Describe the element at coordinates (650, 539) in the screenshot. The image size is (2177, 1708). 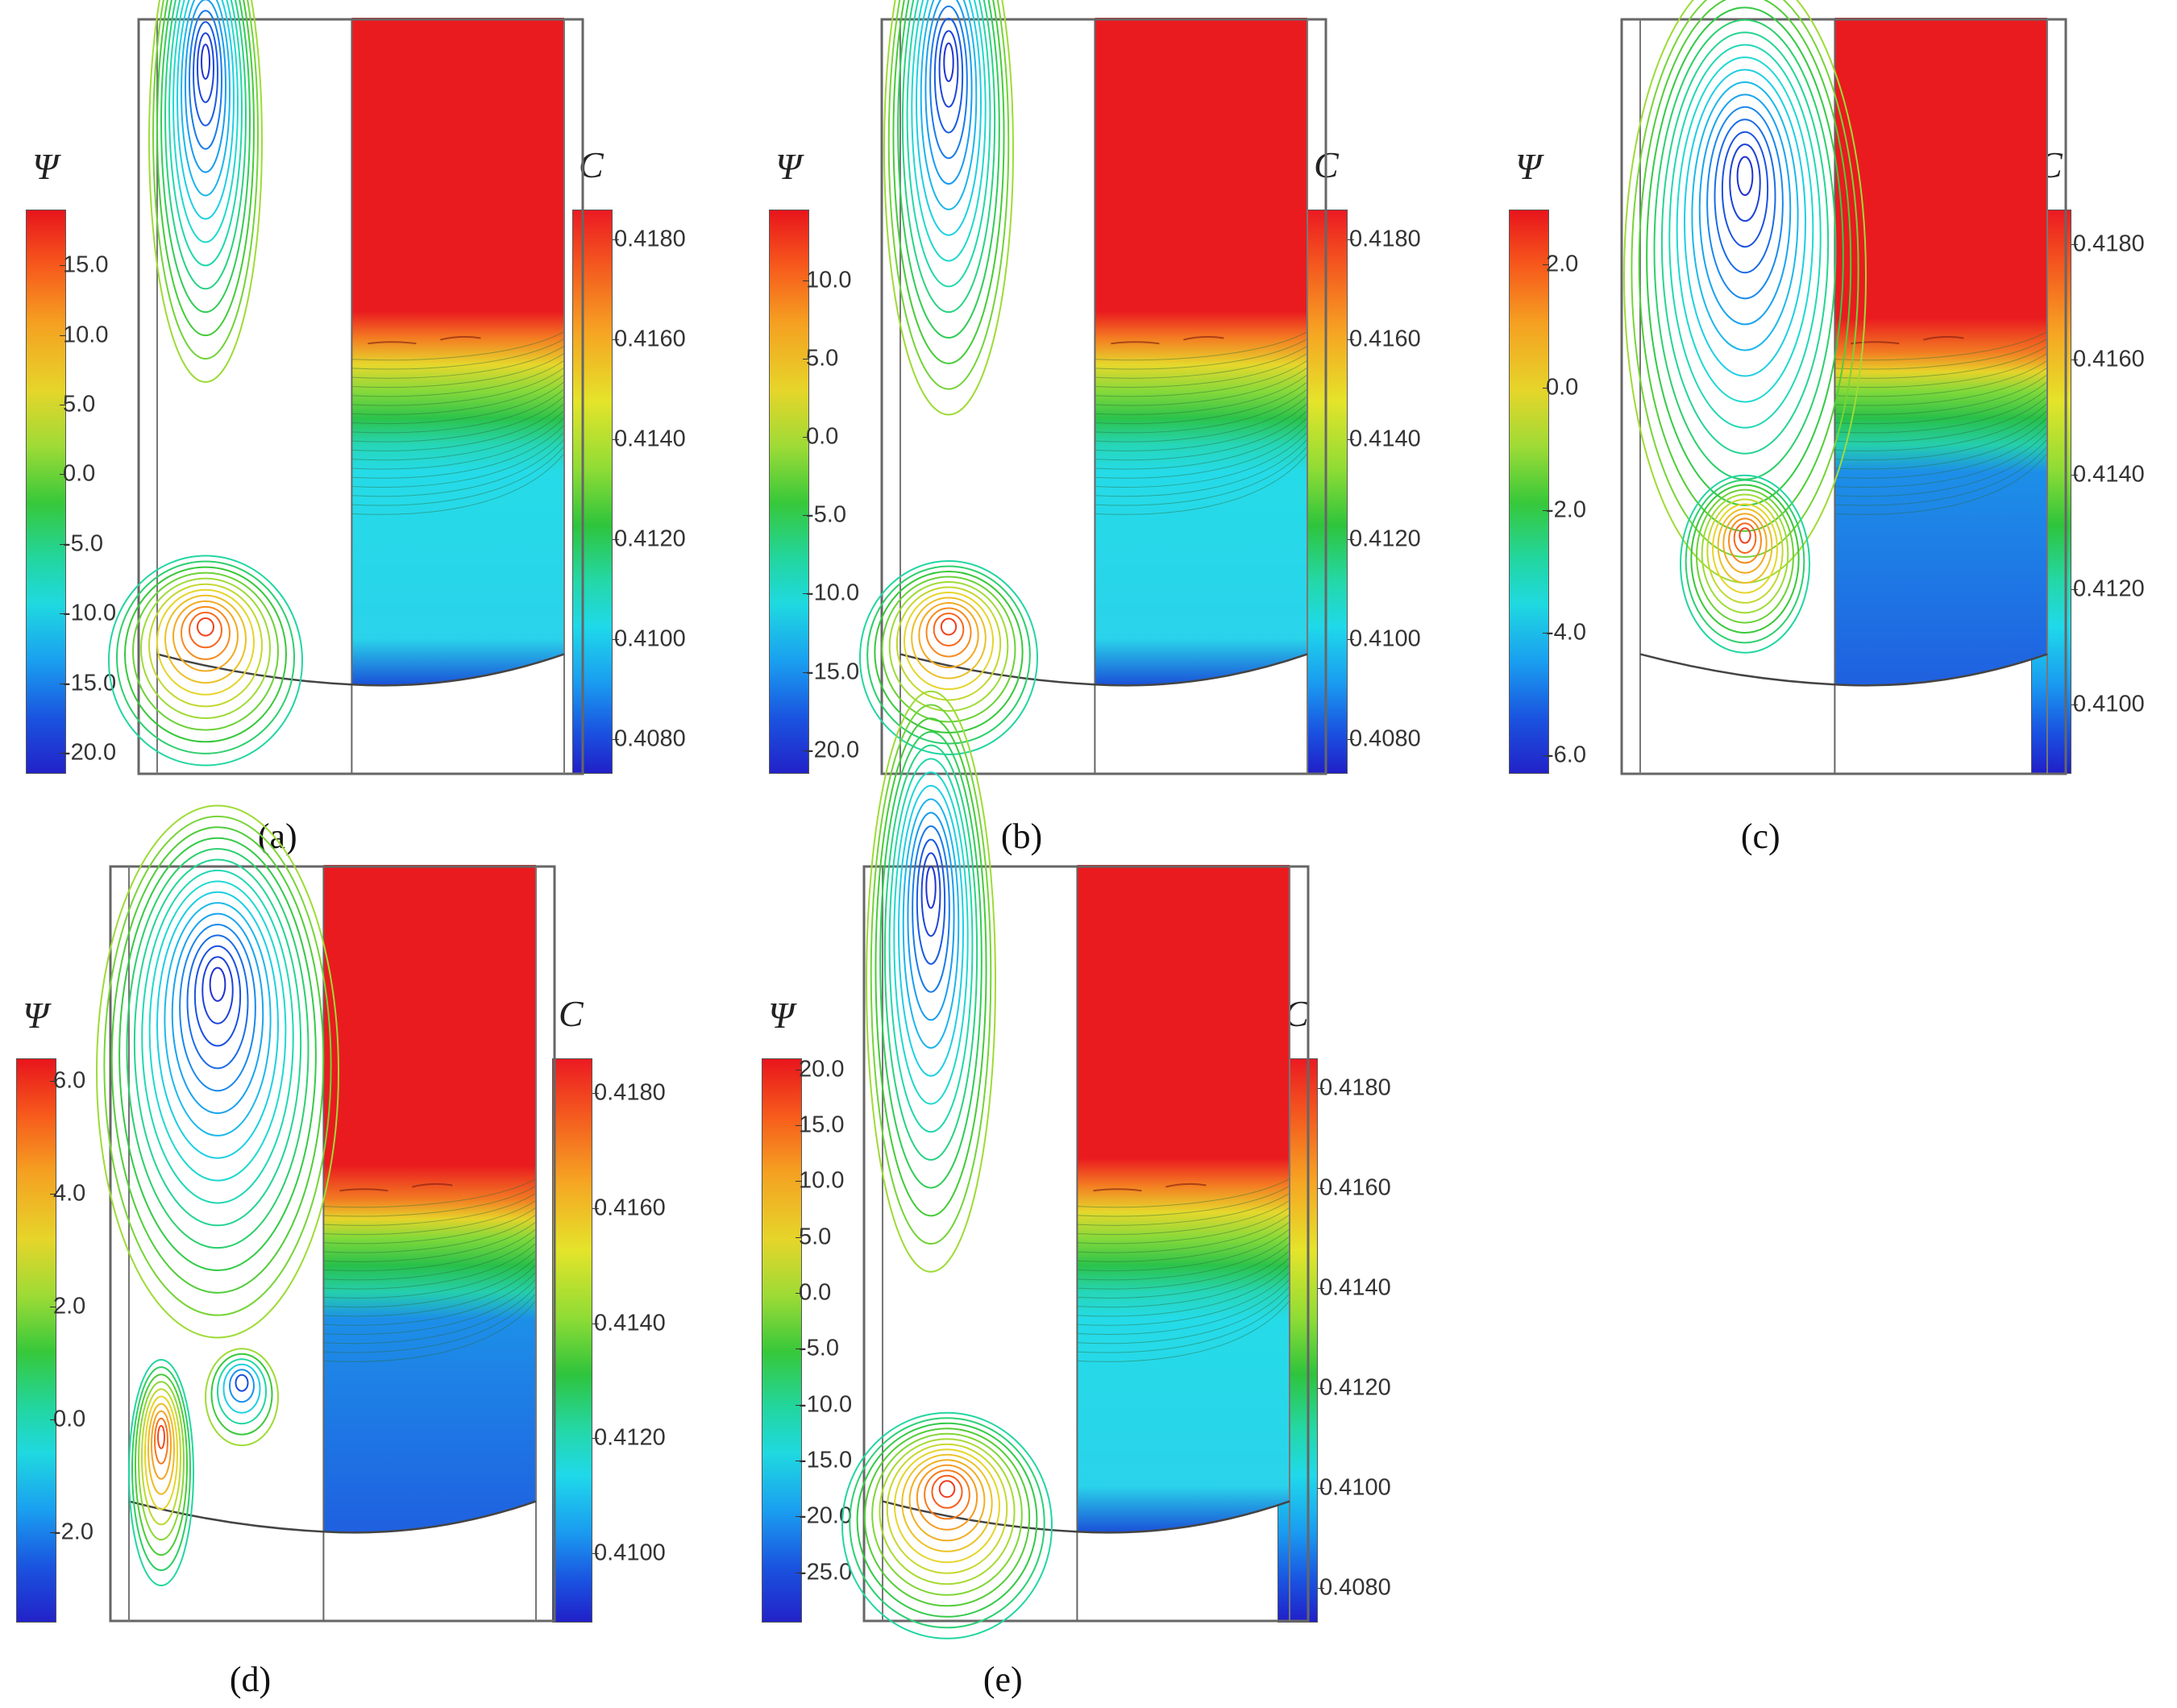
I see `c-tick-label: 0.4120` at that location.